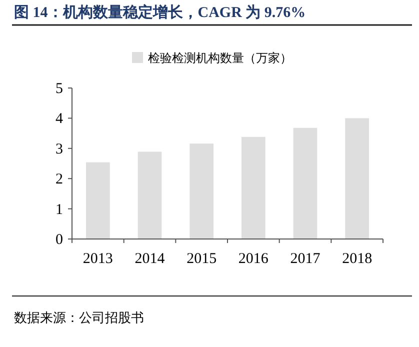  Describe the element at coordinates (59, 89) in the screenshot. I see `y-tick-label: 5` at that location.